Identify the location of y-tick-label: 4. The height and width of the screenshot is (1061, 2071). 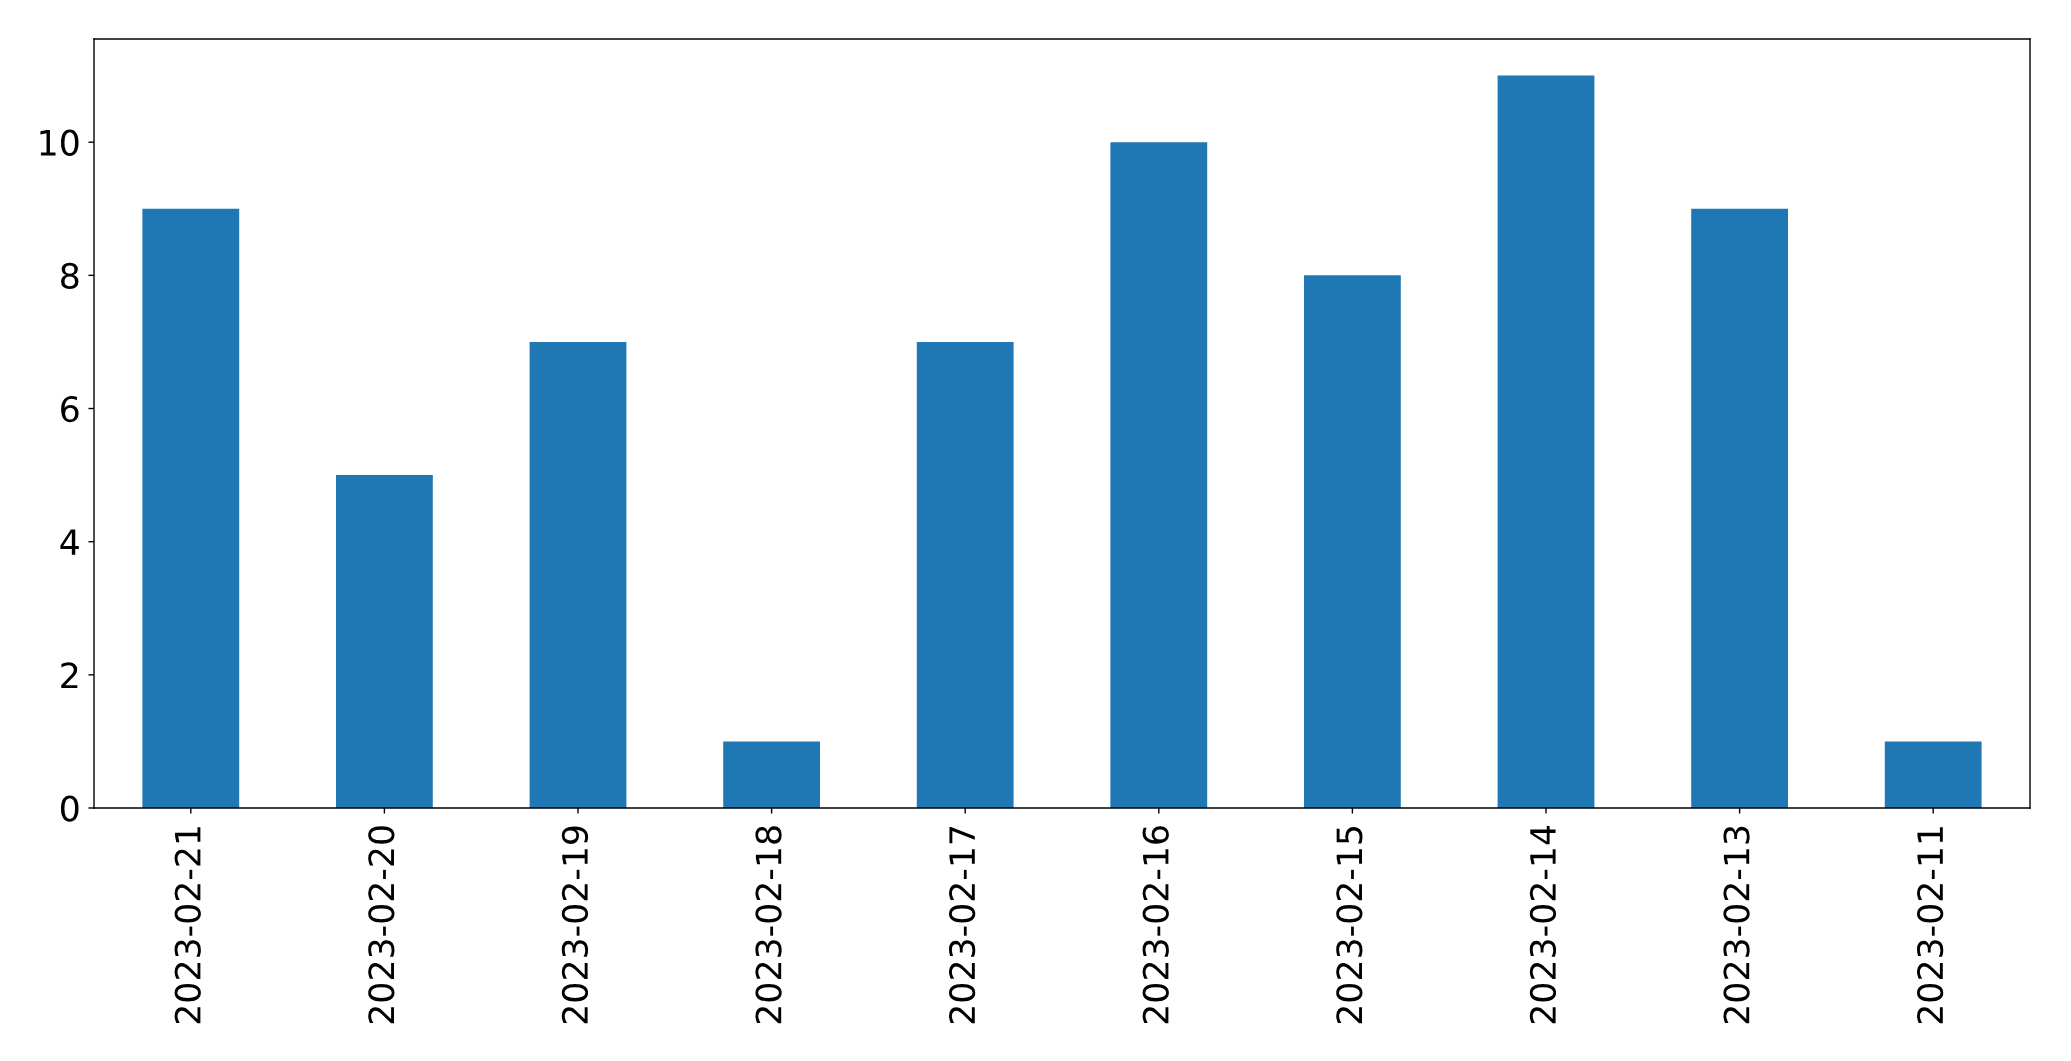
(69, 542).